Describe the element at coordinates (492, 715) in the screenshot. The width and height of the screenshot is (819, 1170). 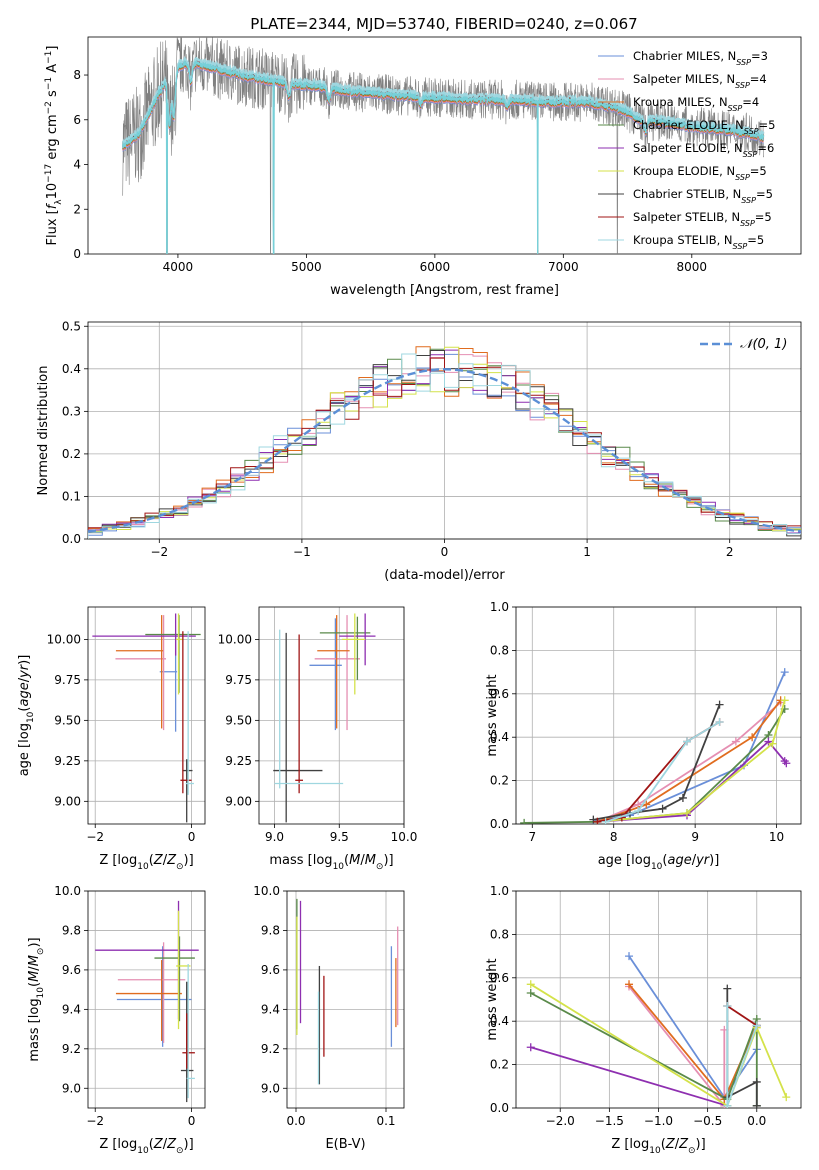
I see `y-axis-label: mass weight` at that location.